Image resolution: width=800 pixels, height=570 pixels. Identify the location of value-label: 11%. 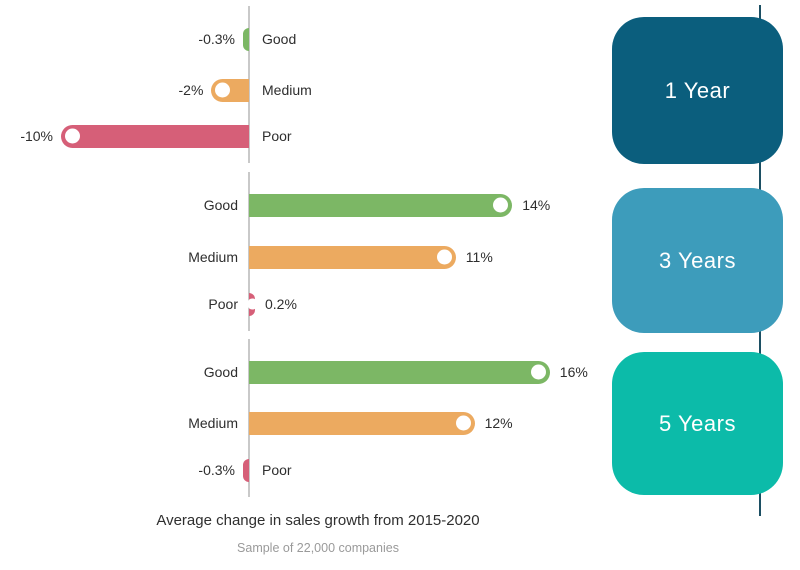
(479, 256).